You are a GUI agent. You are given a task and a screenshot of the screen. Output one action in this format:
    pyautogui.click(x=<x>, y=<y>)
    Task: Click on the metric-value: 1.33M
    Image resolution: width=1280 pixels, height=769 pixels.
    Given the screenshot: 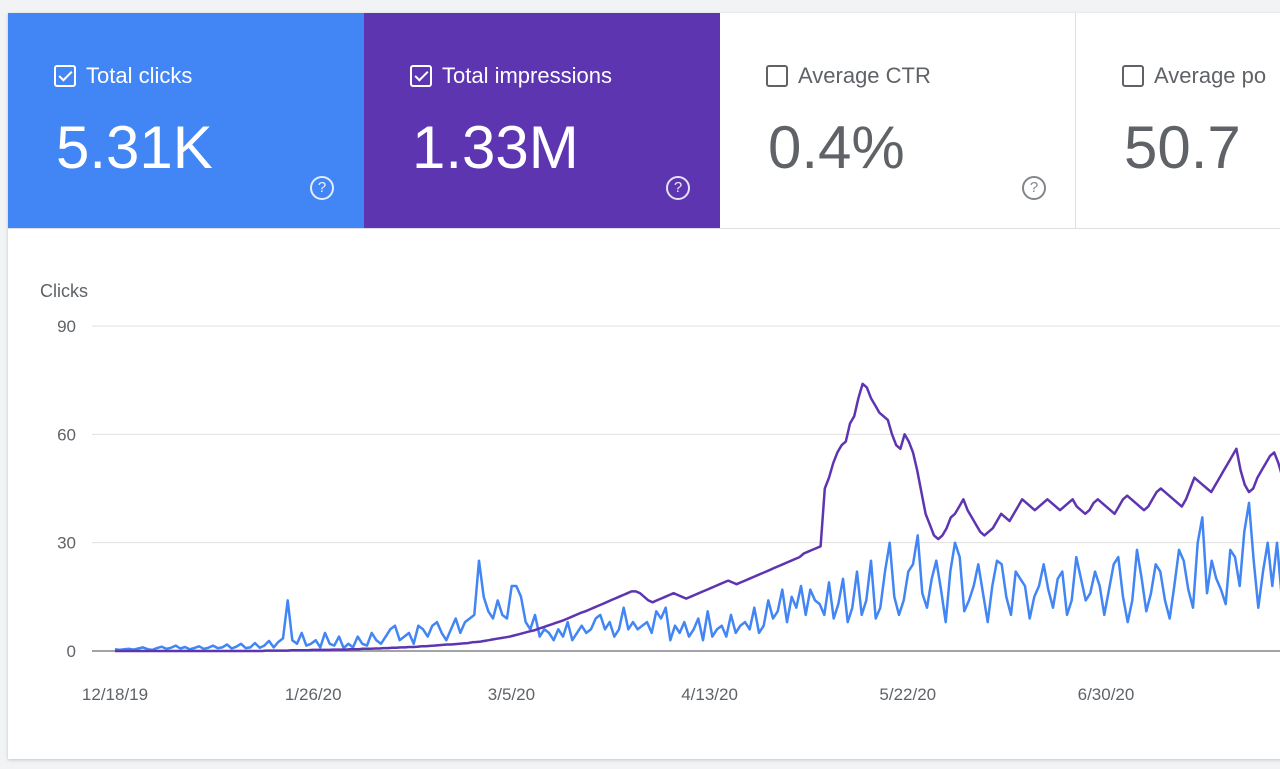 What is the action you would take?
    pyautogui.click(x=495, y=147)
    